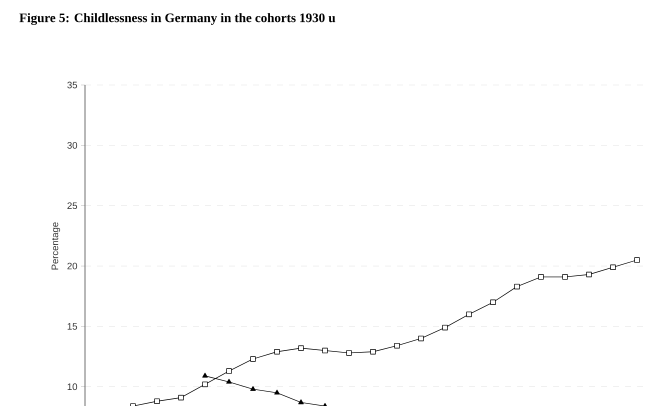  I want to click on y-tick-label: 20, so click(72, 266).